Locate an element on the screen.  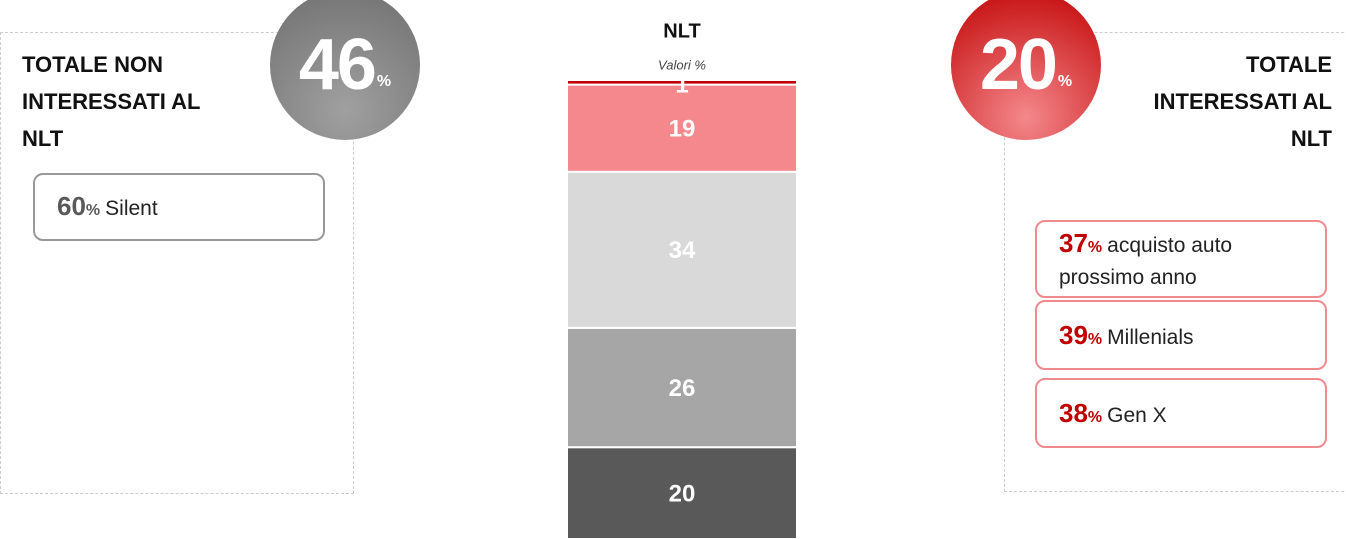
left-circle: 46% is located at coordinates (345, 70).